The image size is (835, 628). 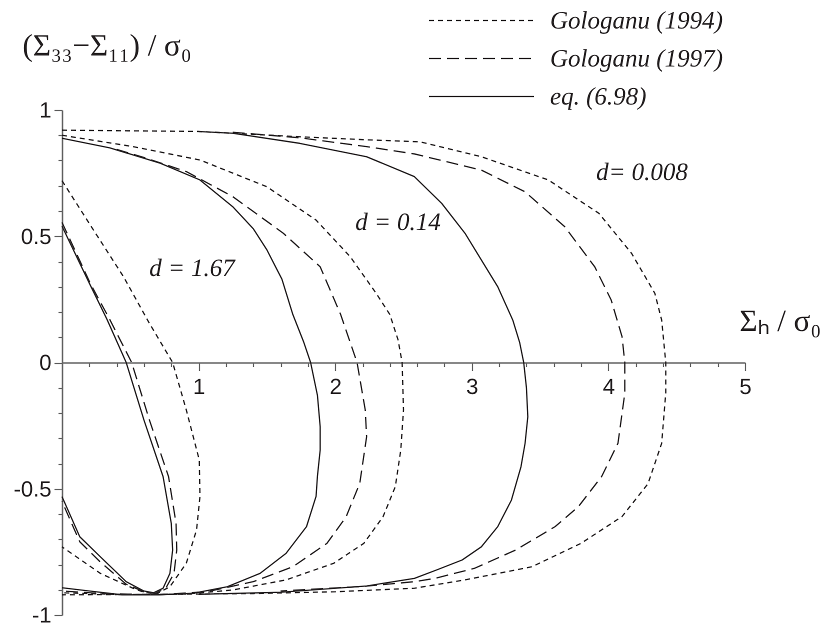 I want to click on y-tick-label: -0.5, so click(x=33, y=489).